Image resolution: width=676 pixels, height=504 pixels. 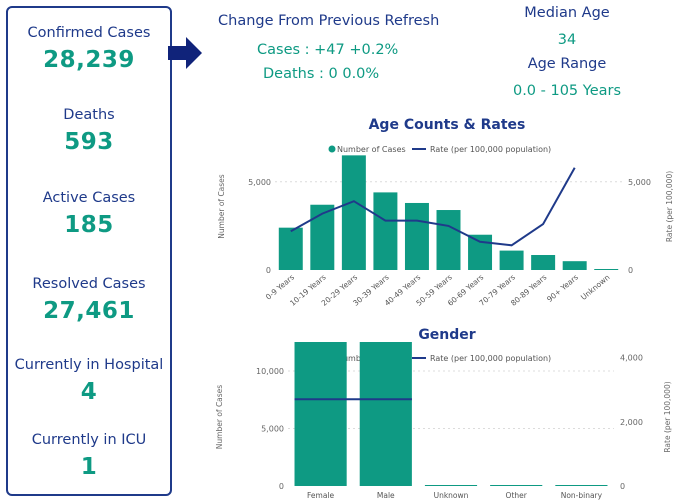 What do you see at coordinates (517, 495) in the screenshot?
I see `x-tick-label: Other` at bounding box center [517, 495].